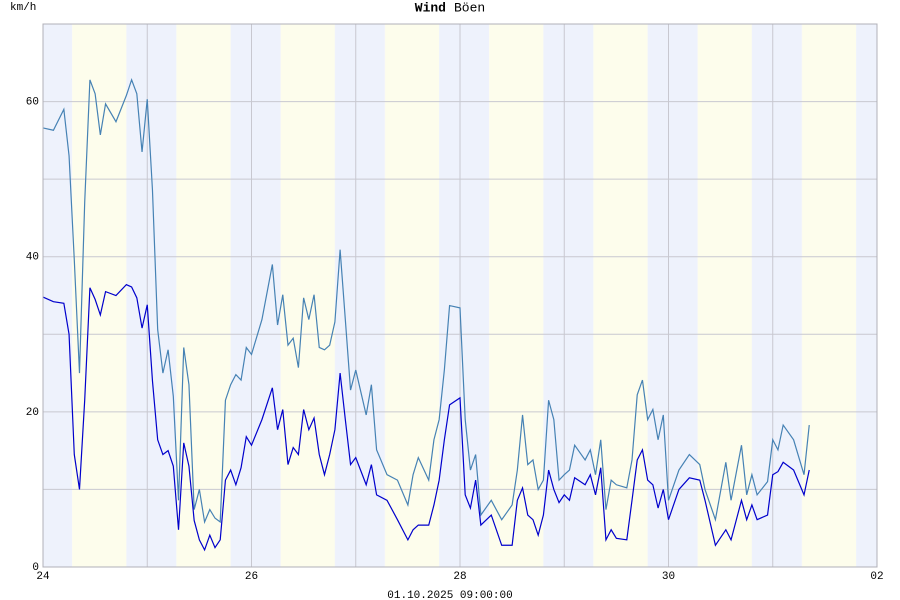  Describe the element at coordinates (449, 595) in the screenshot. I see `subtitle: 01.10.2025 09:00:00` at that location.